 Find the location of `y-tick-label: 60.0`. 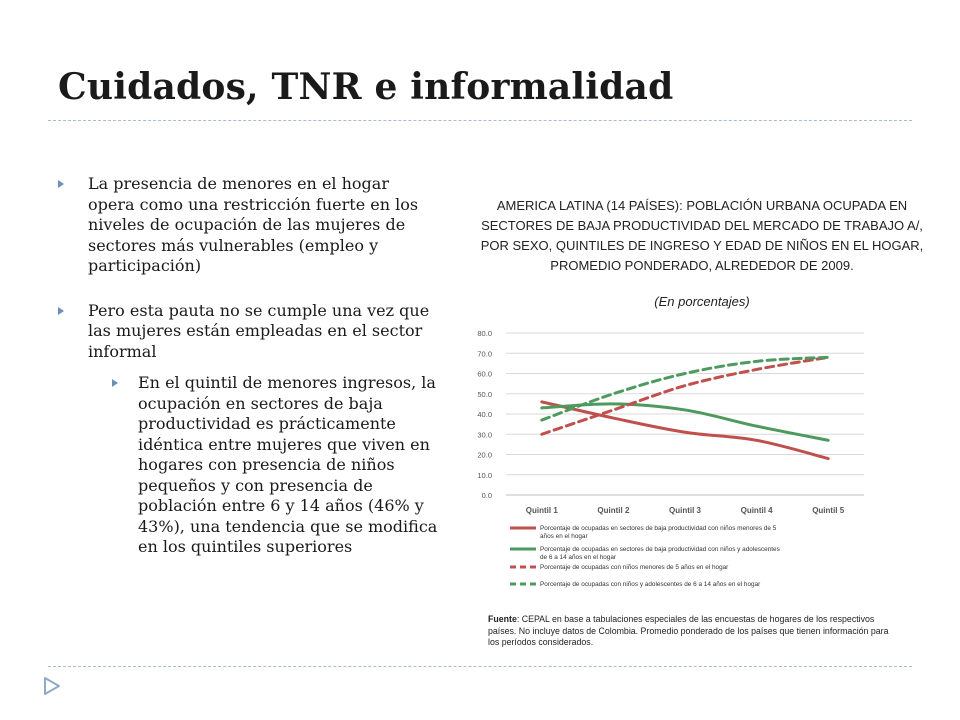

y-tick-label: 60.0 is located at coordinates (484, 374).